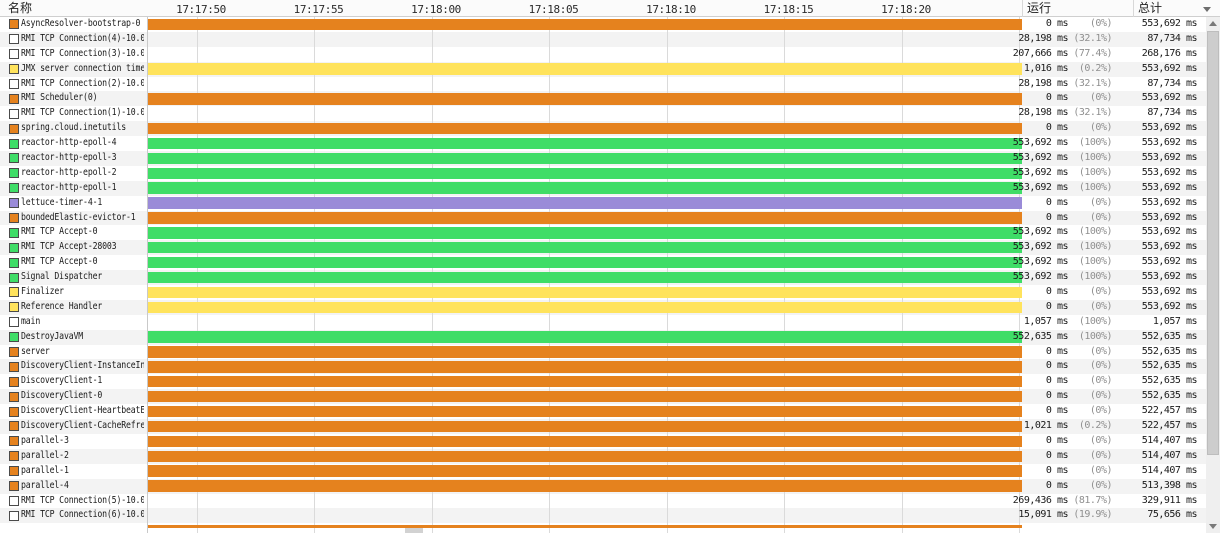  I want to click on thread-row: parallel-2 0 ms (0%) 514,407 ms, so click(610, 456).